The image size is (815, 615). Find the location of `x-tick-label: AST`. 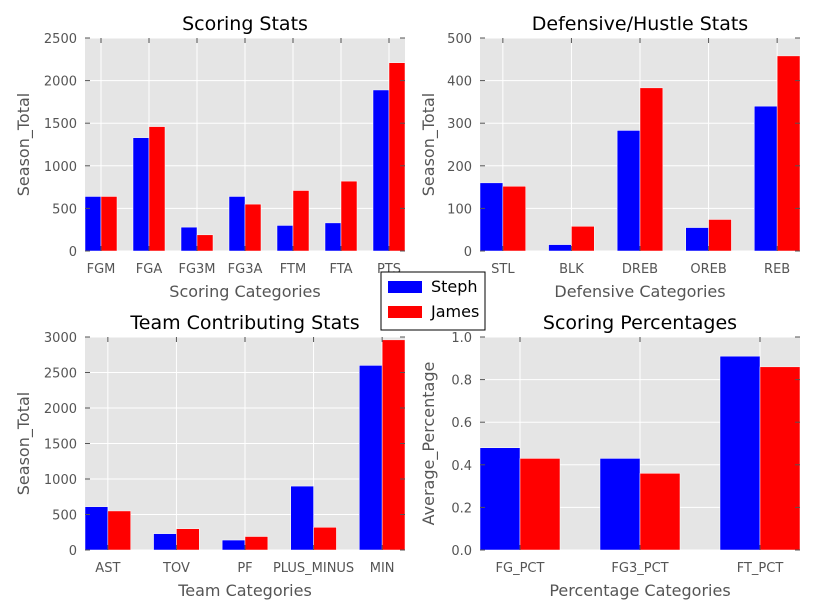

x-tick-label: AST is located at coordinates (107, 568).